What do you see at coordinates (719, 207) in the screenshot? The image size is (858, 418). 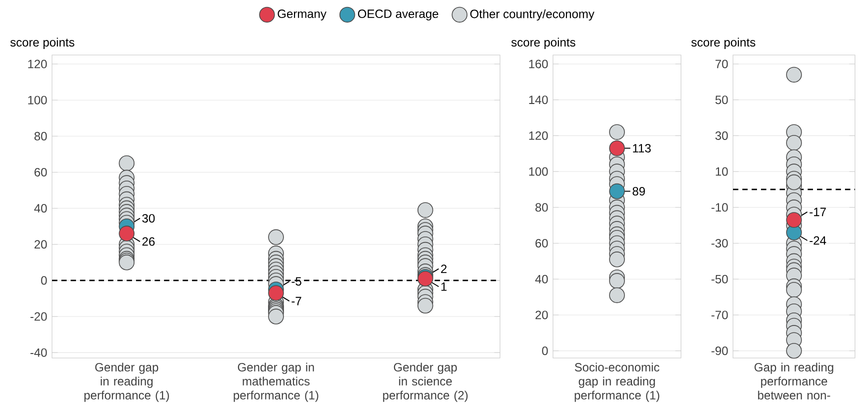 I see `y-tick-label: -10` at bounding box center [719, 207].